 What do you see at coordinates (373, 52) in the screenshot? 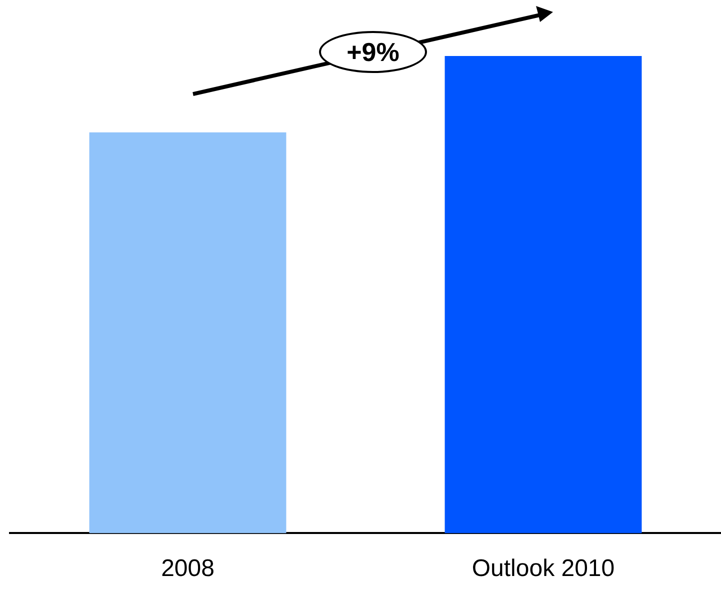
I see `annotation: +9%` at bounding box center [373, 52].